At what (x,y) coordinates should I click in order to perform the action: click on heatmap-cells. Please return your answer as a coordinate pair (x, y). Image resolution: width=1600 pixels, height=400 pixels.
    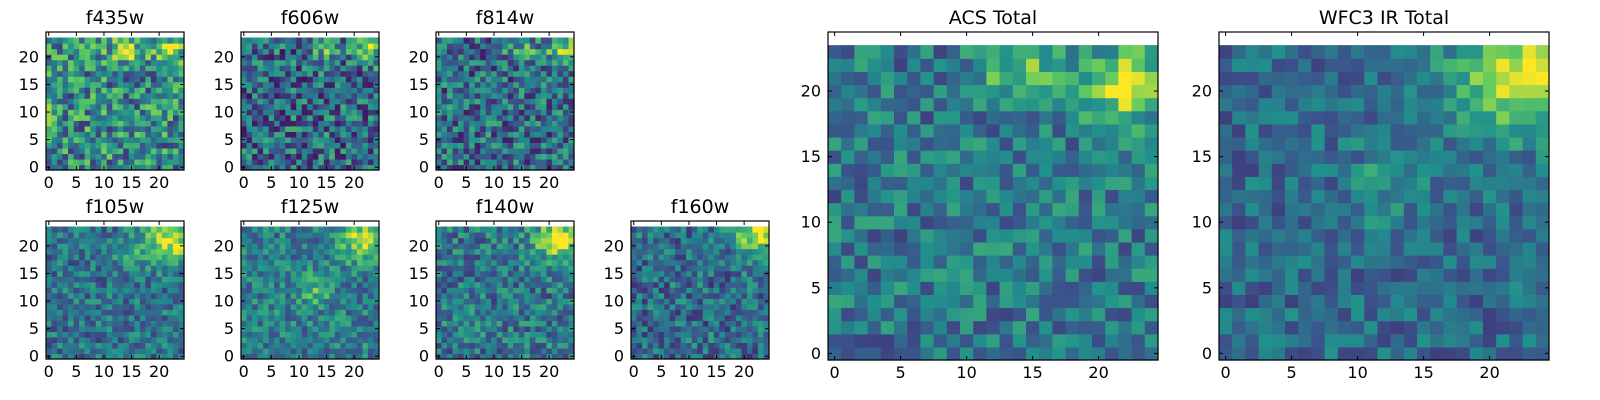
    Looking at the image, I should click on (115, 293).